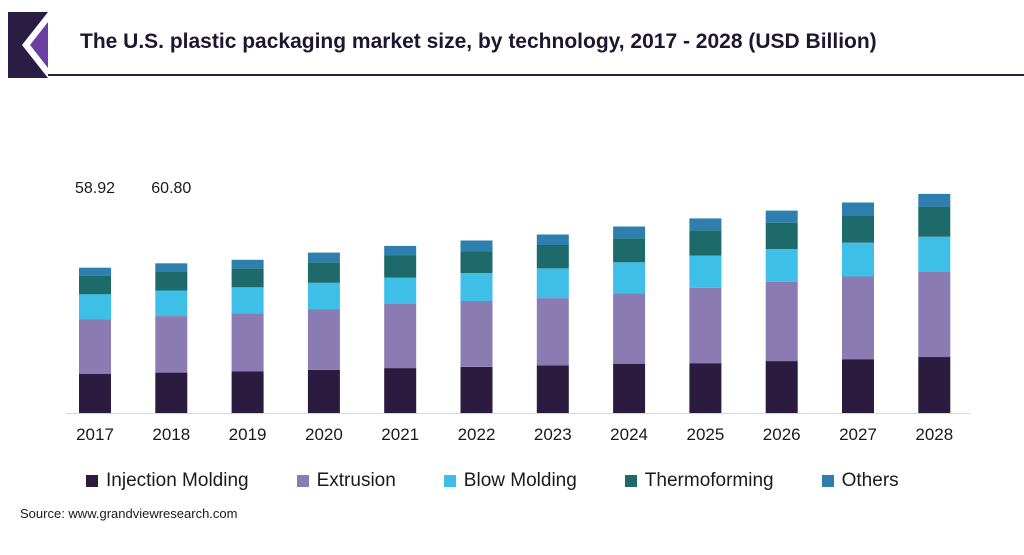 The width and height of the screenshot is (1024, 555). What do you see at coordinates (705, 224) in the screenshot?
I see `bar-segment-others-2025` at bounding box center [705, 224].